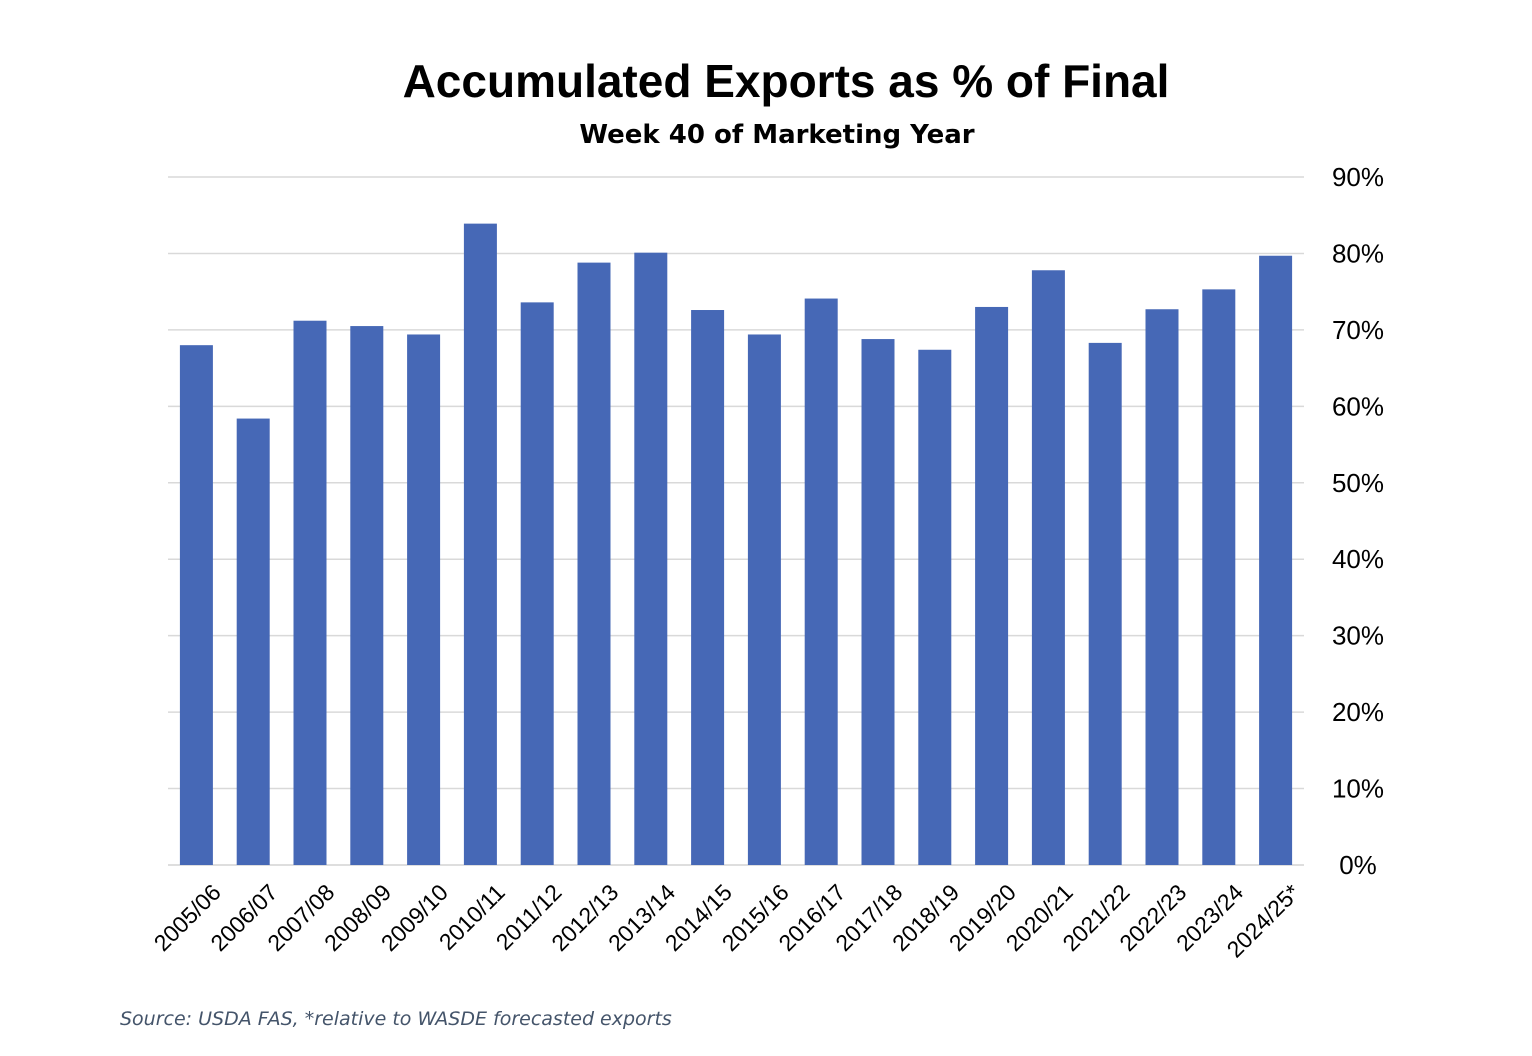  What do you see at coordinates (1358, 559) in the screenshot?
I see `y-tick-label: 40%` at bounding box center [1358, 559].